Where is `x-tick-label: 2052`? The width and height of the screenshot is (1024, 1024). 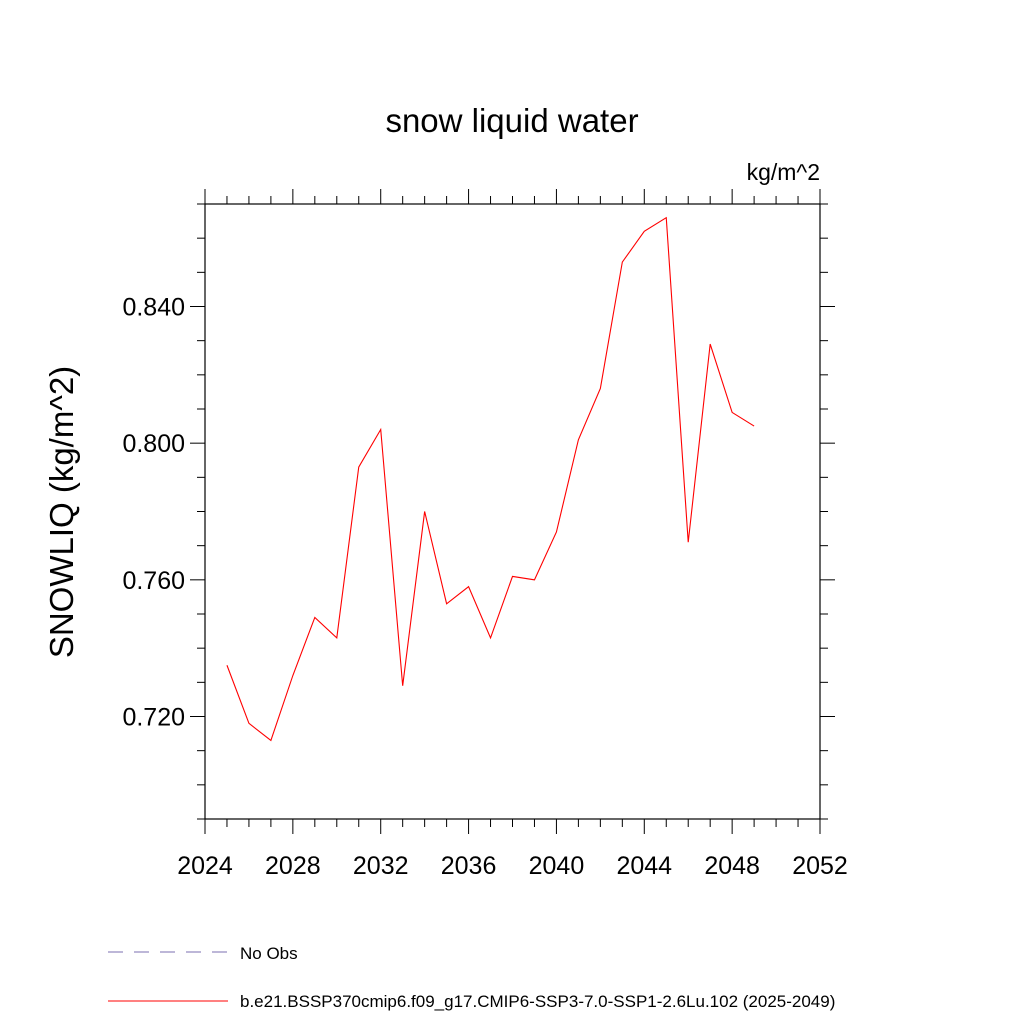
x-tick-label: 2052 is located at coordinates (820, 866).